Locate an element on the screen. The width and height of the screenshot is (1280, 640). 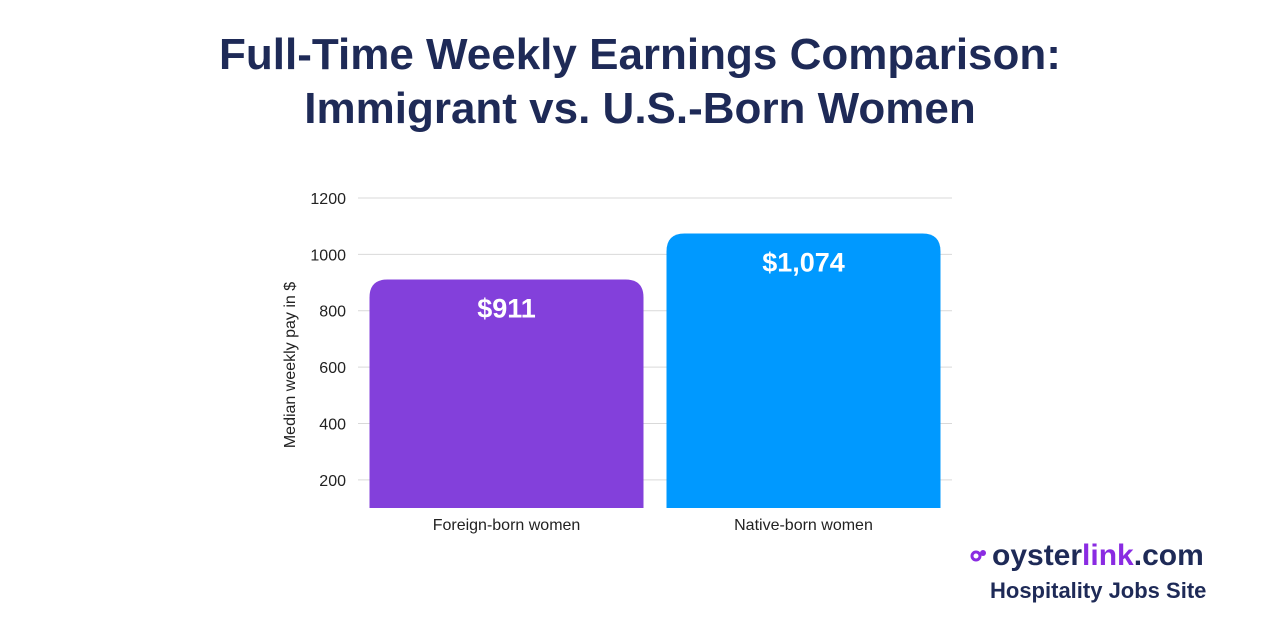
y-tick-label: 200 is located at coordinates (332, 481).